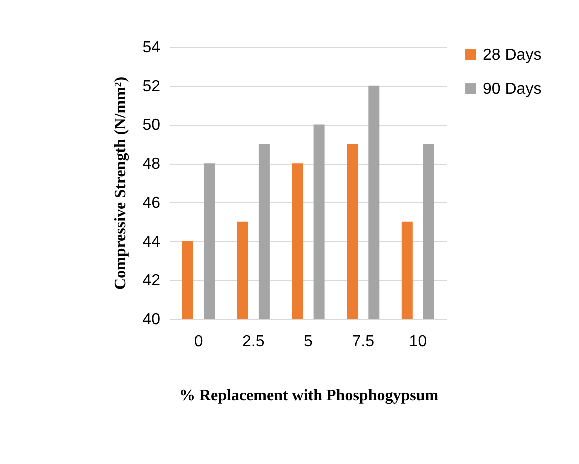  Describe the element at coordinates (151, 203) in the screenshot. I see `y-tick-label: 46` at that location.